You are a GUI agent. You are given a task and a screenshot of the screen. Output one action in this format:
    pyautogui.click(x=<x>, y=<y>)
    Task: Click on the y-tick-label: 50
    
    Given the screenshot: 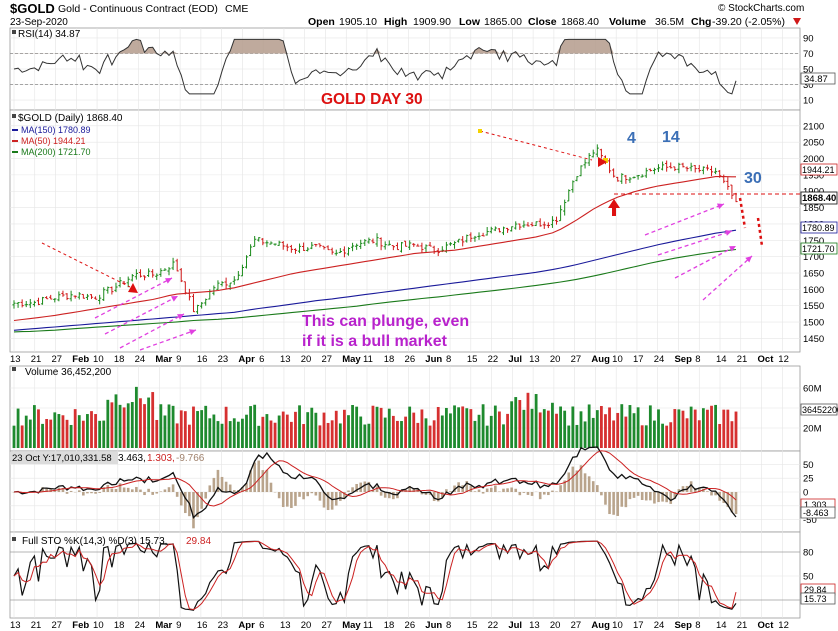 What is the action you would take?
    pyautogui.click(x=808, y=465)
    